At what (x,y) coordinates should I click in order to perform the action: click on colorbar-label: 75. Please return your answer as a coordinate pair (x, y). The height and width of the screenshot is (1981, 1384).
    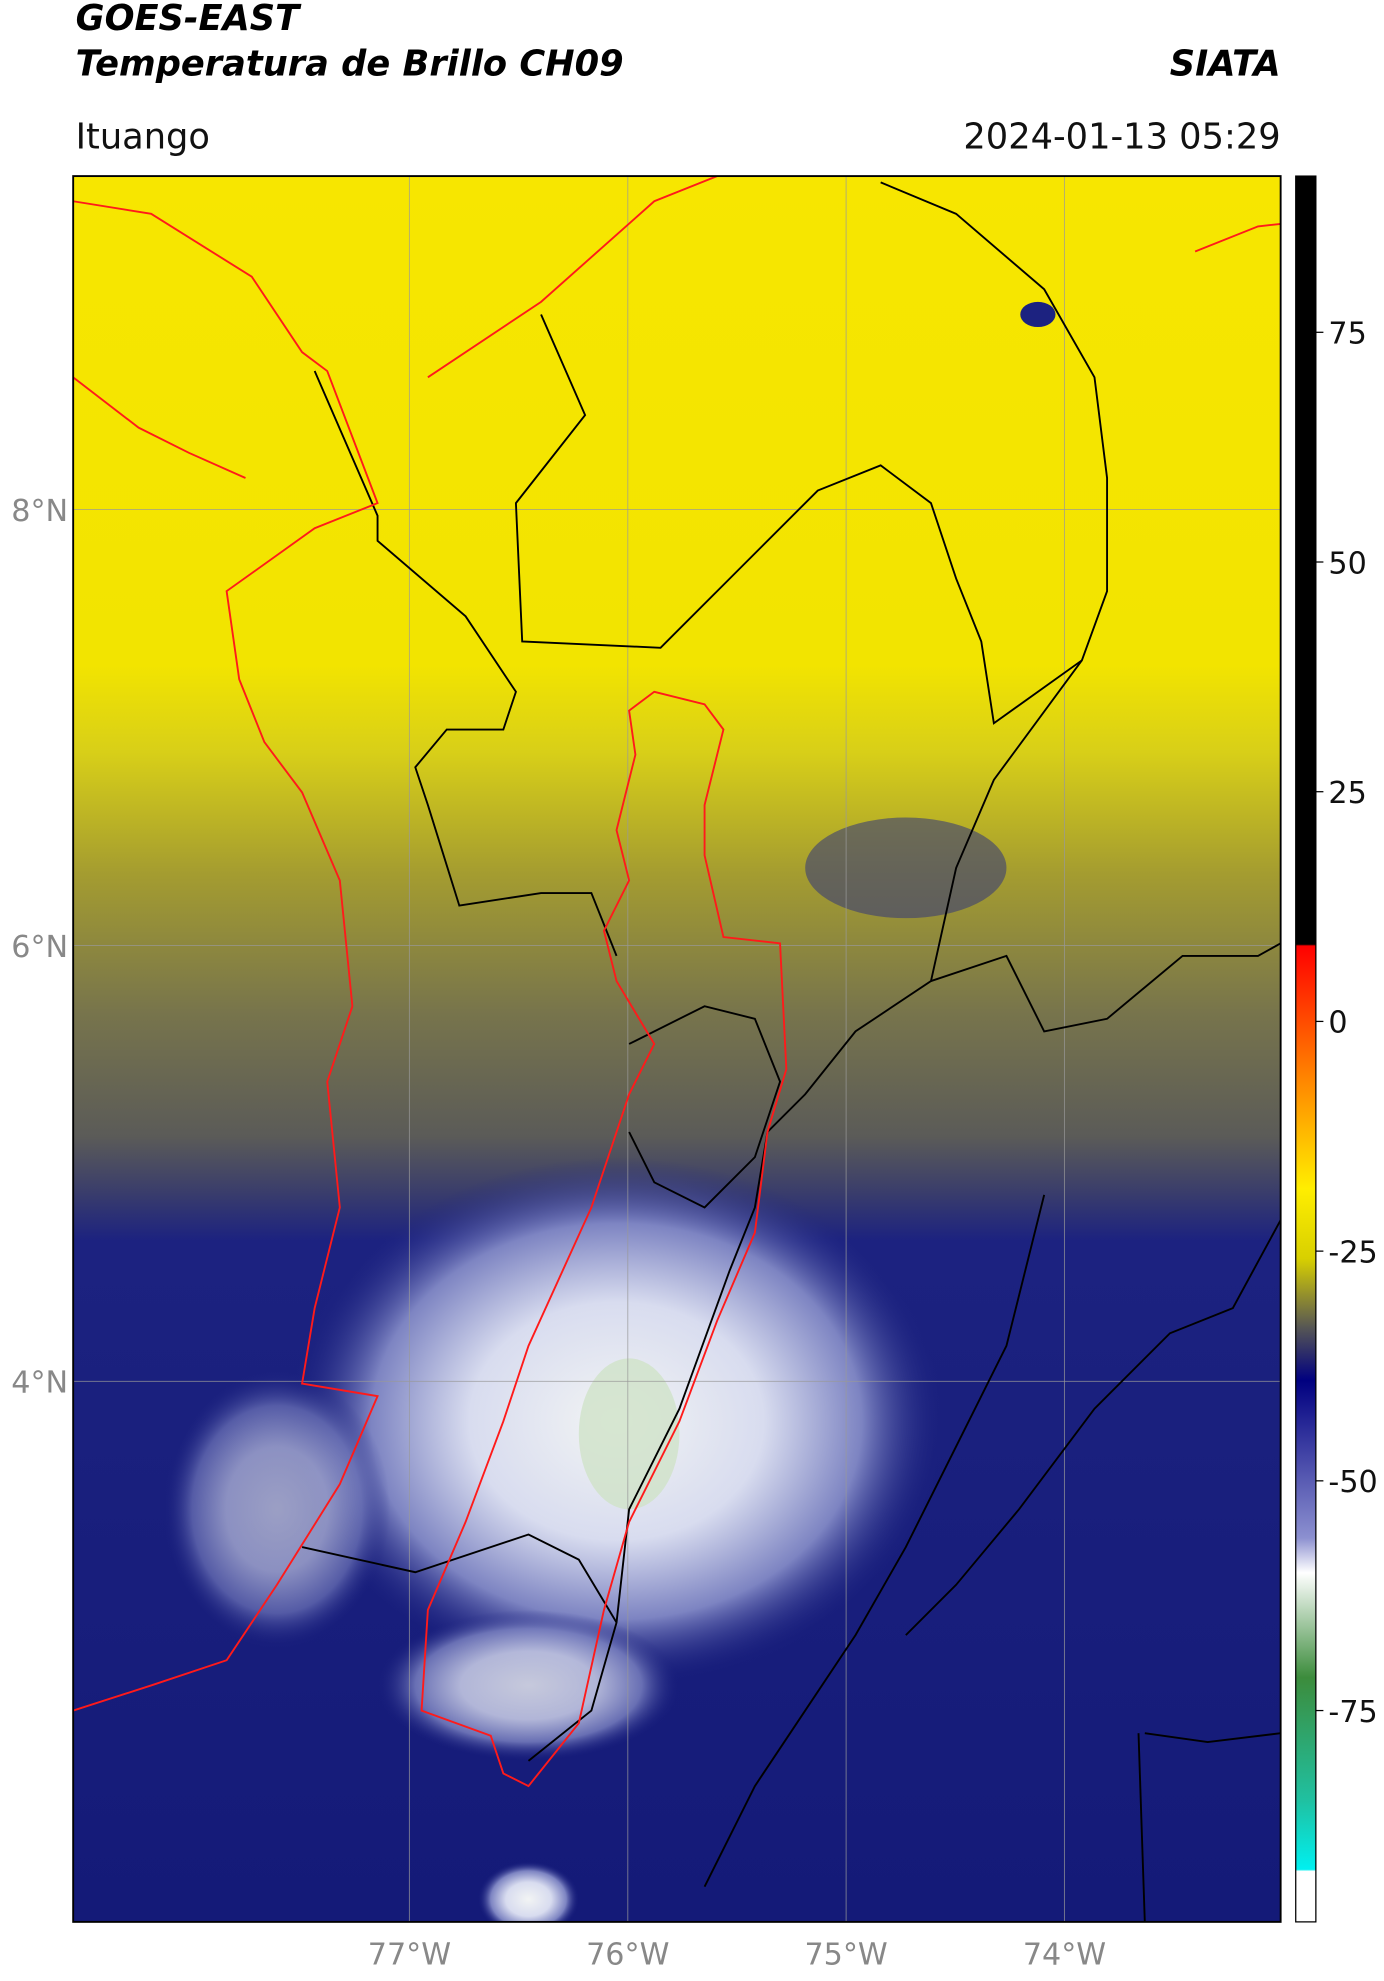
    Looking at the image, I should click on (1347, 334).